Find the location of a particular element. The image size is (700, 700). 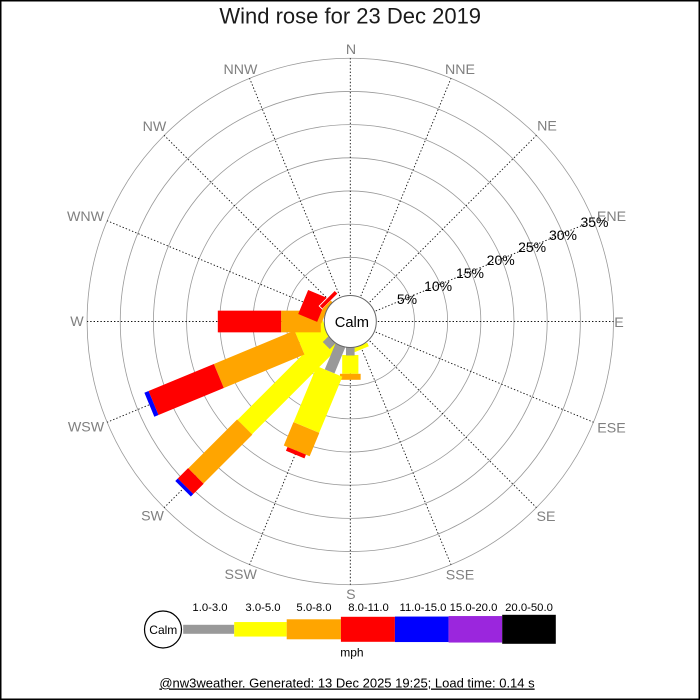

svg-text: SW is located at coordinates (152, 517).